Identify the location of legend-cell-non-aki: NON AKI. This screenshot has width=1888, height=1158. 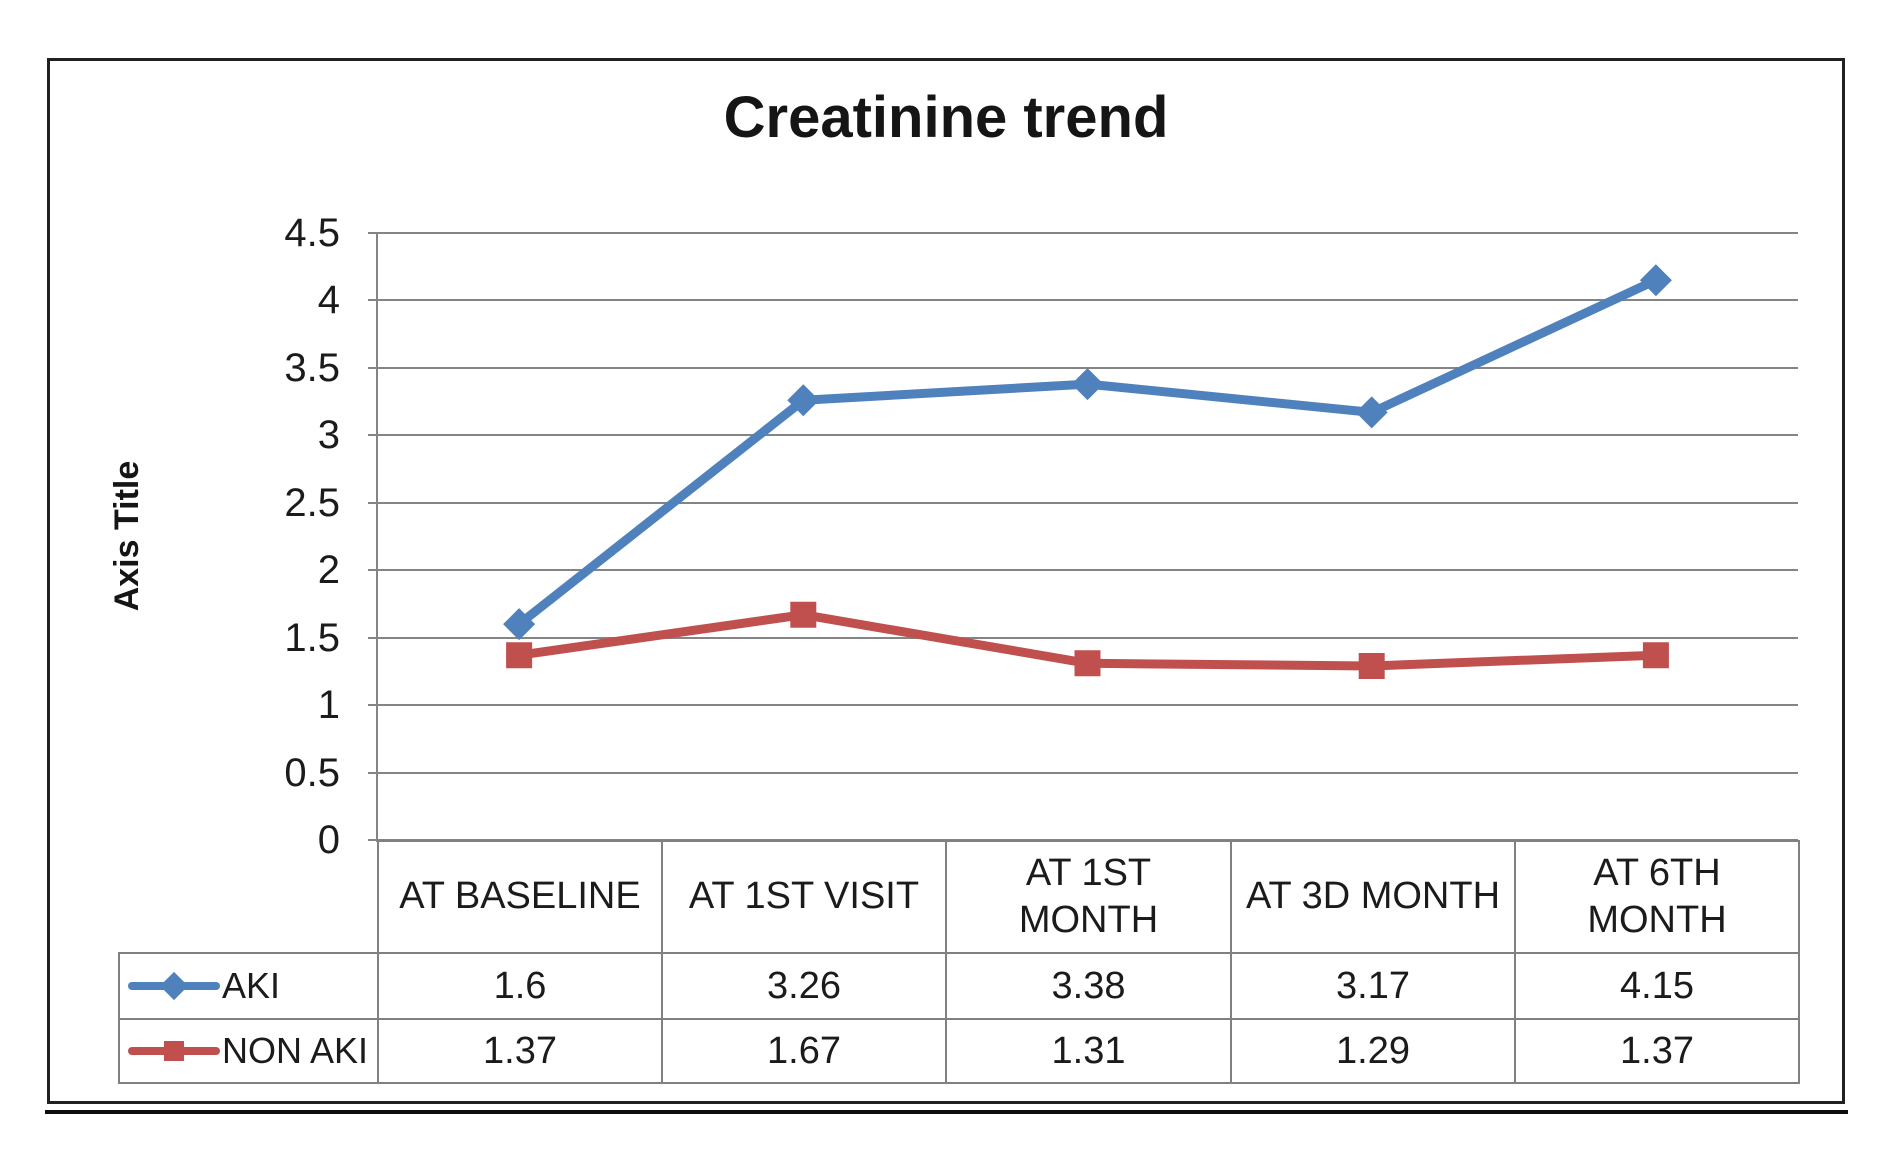
(248, 1051).